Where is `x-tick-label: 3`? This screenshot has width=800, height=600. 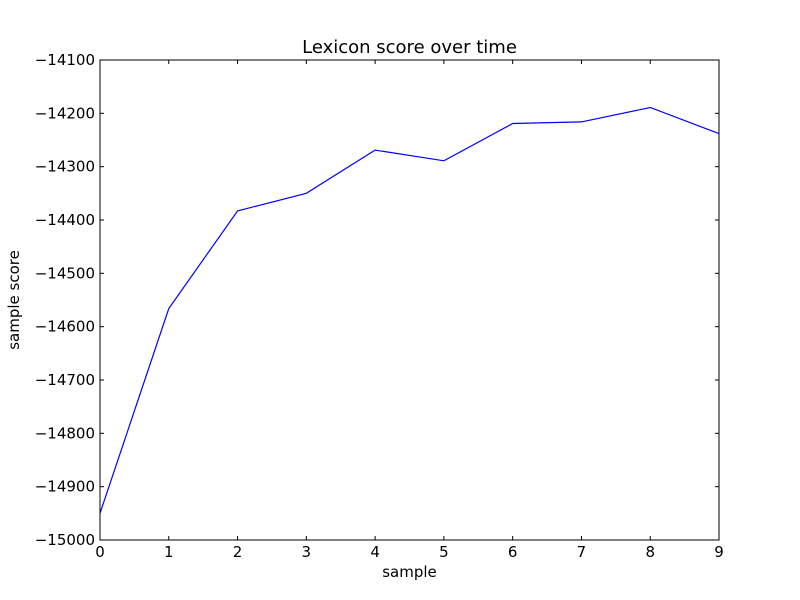
x-tick-label: 3 is located at coordinates (307, 552).